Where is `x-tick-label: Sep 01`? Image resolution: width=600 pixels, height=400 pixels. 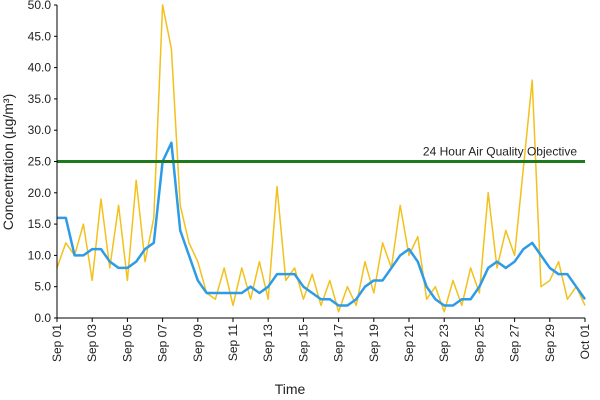
x-tick-label: Sep 01 is located at coordinates (57, 343).